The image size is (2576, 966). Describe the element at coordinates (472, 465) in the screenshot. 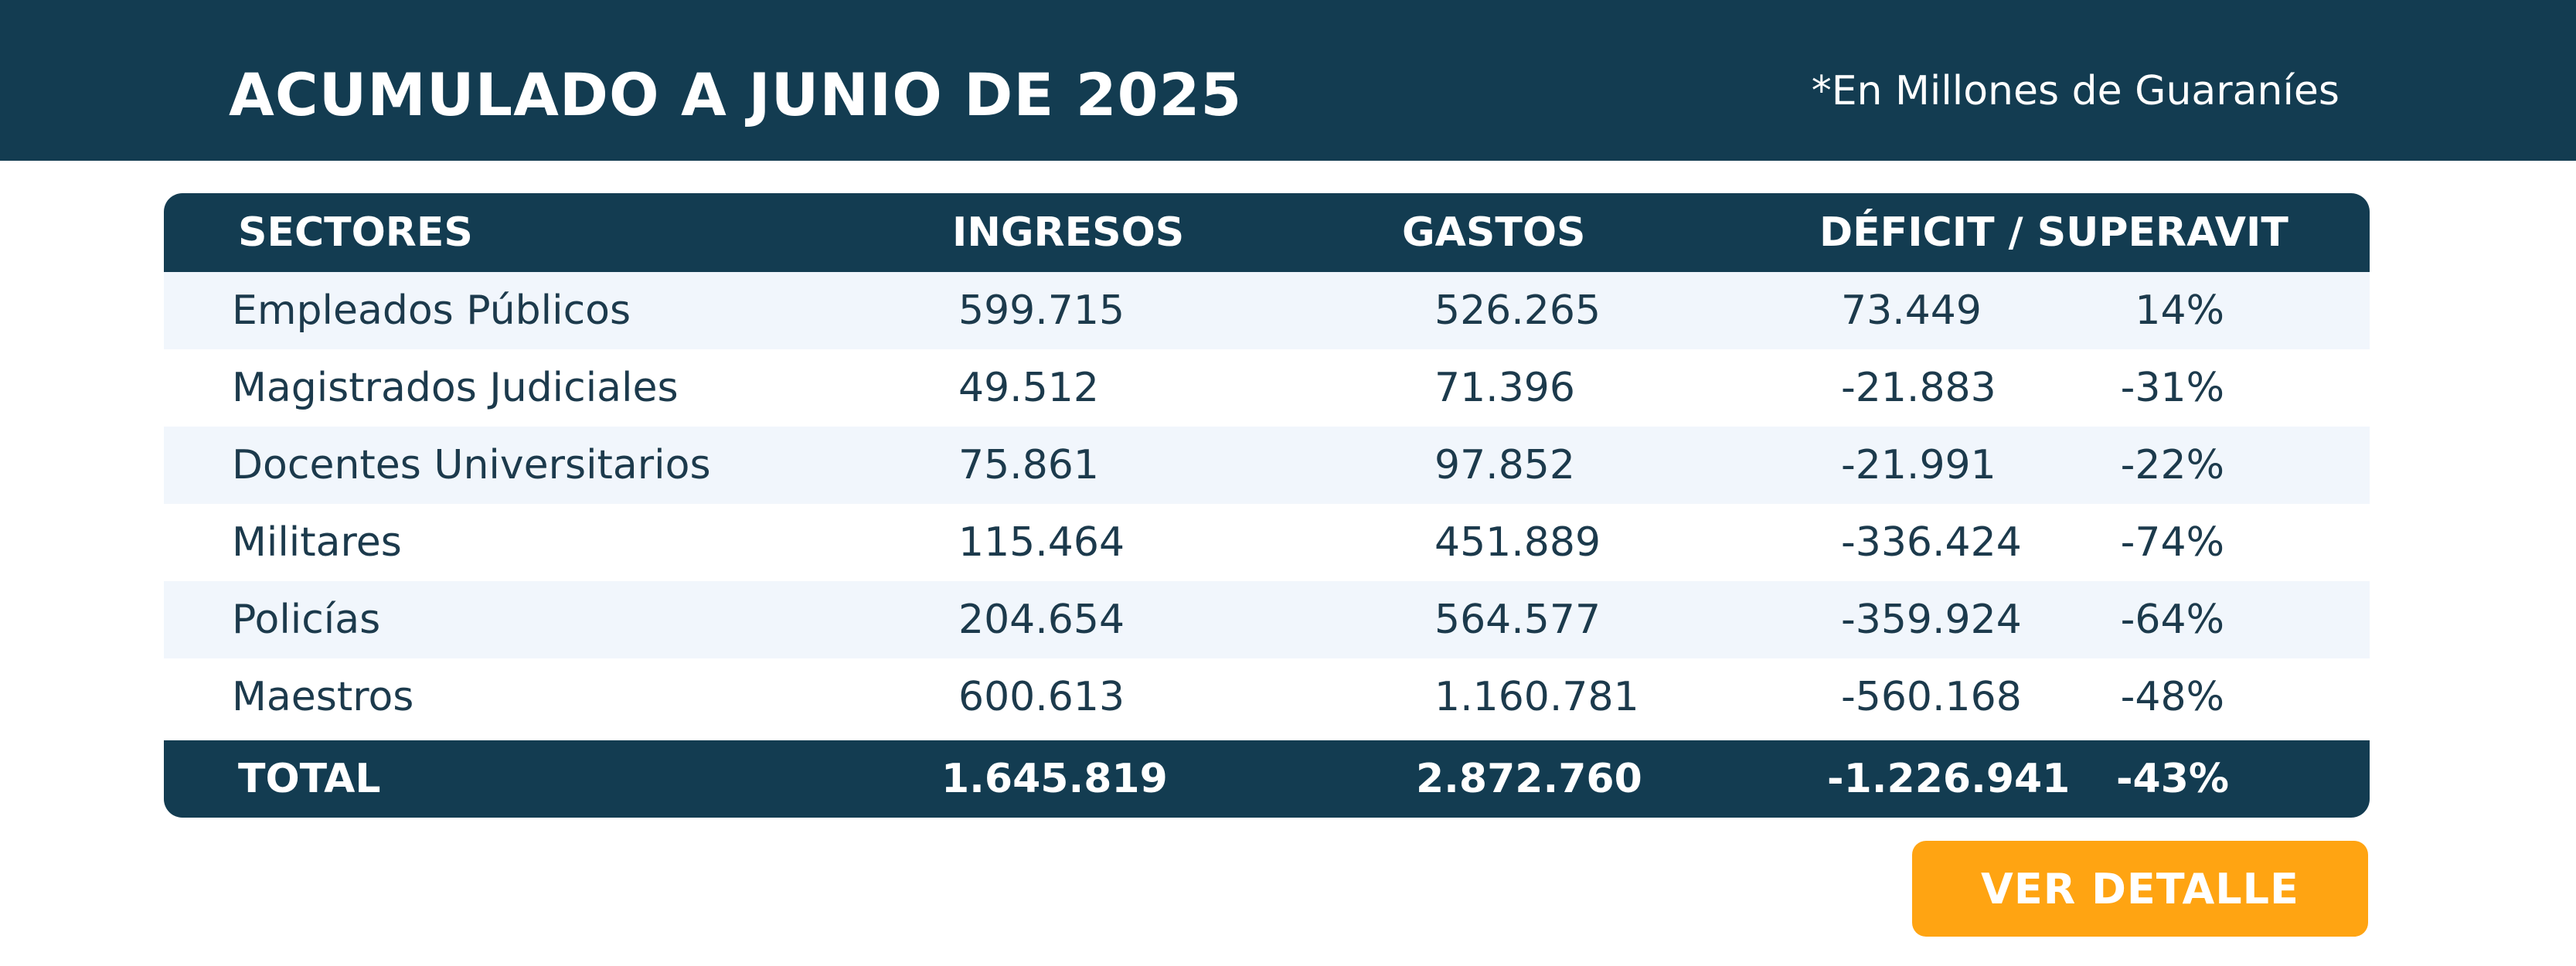

I see `sector-cell: Docentes Universitarios` at that location.